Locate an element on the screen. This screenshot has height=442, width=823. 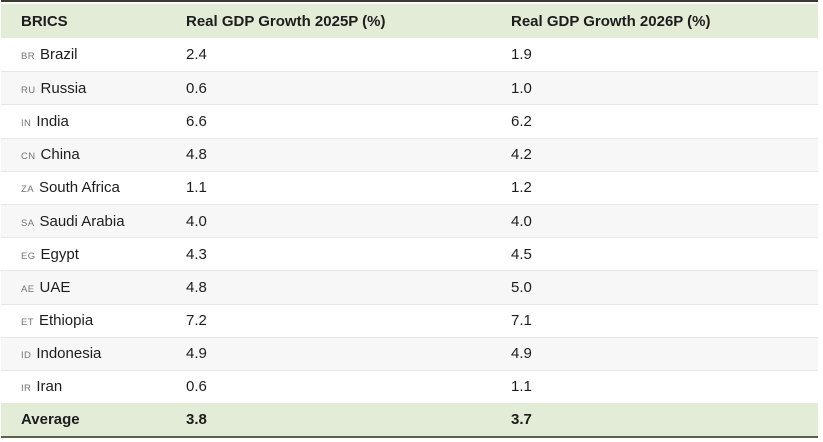
gdp-2026p-value: 7.1 is located at coordinates (521, 321).